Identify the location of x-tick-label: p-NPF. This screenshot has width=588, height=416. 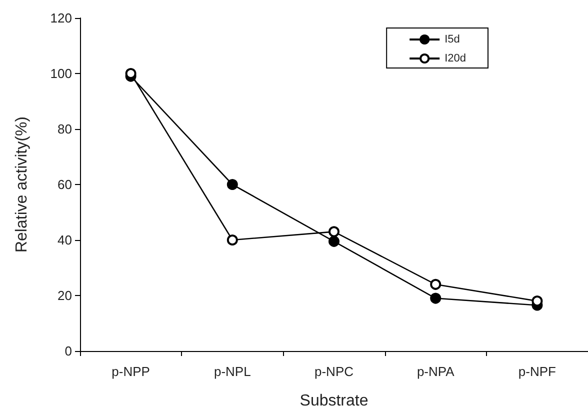
(537, 371).